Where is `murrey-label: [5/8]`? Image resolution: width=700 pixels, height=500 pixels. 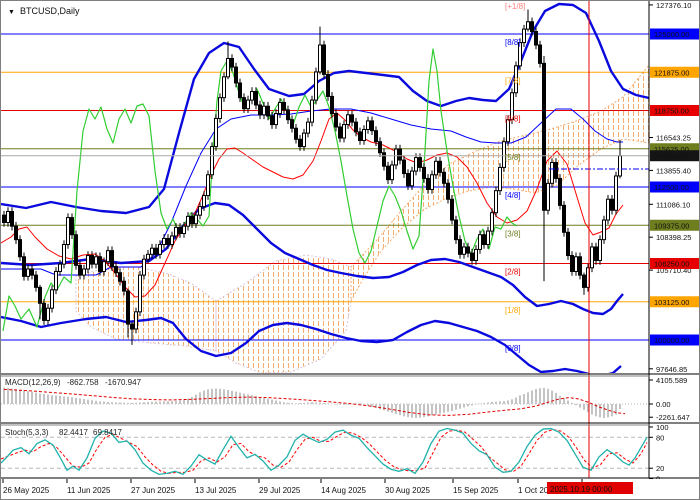 murrey-label: [5/8] is located at coordinates (513, 157).